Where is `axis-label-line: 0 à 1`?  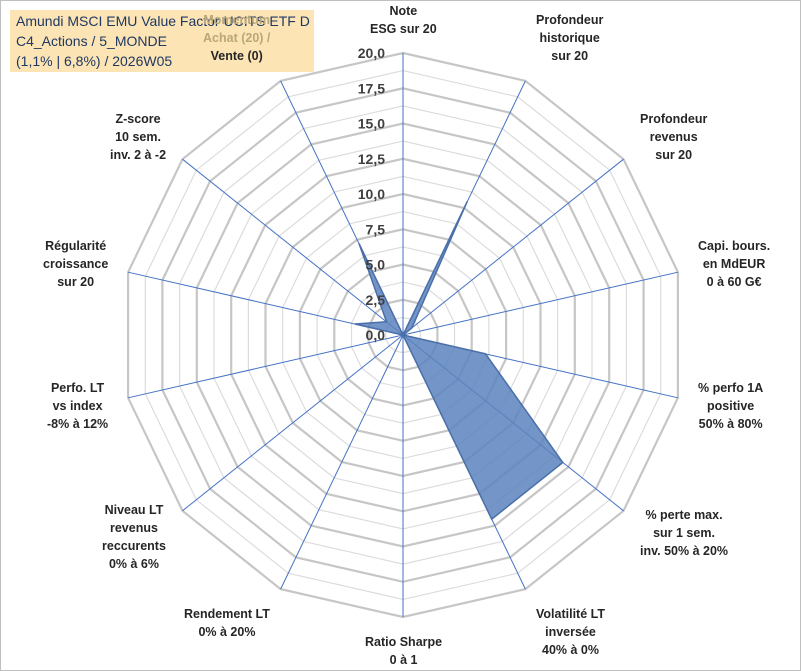 axis-label-line: 0 à 1 is located at coordinates (403, 660).